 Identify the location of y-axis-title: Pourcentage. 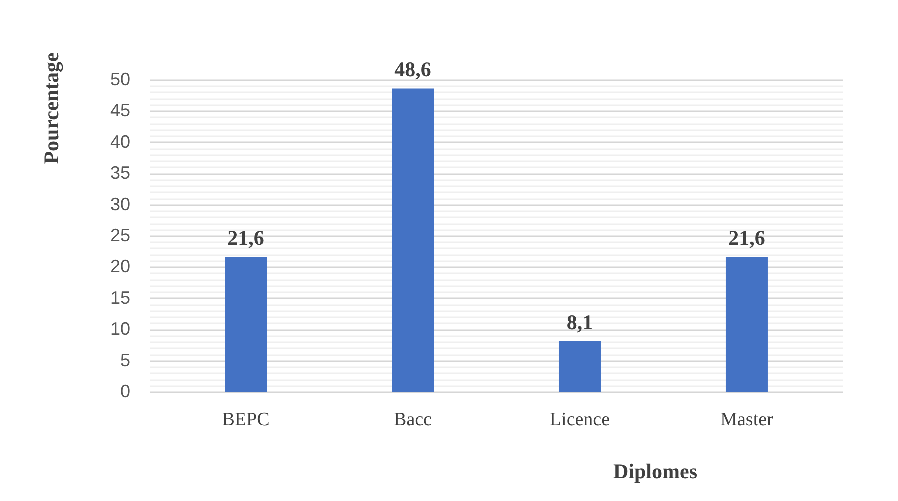
(52, 108).